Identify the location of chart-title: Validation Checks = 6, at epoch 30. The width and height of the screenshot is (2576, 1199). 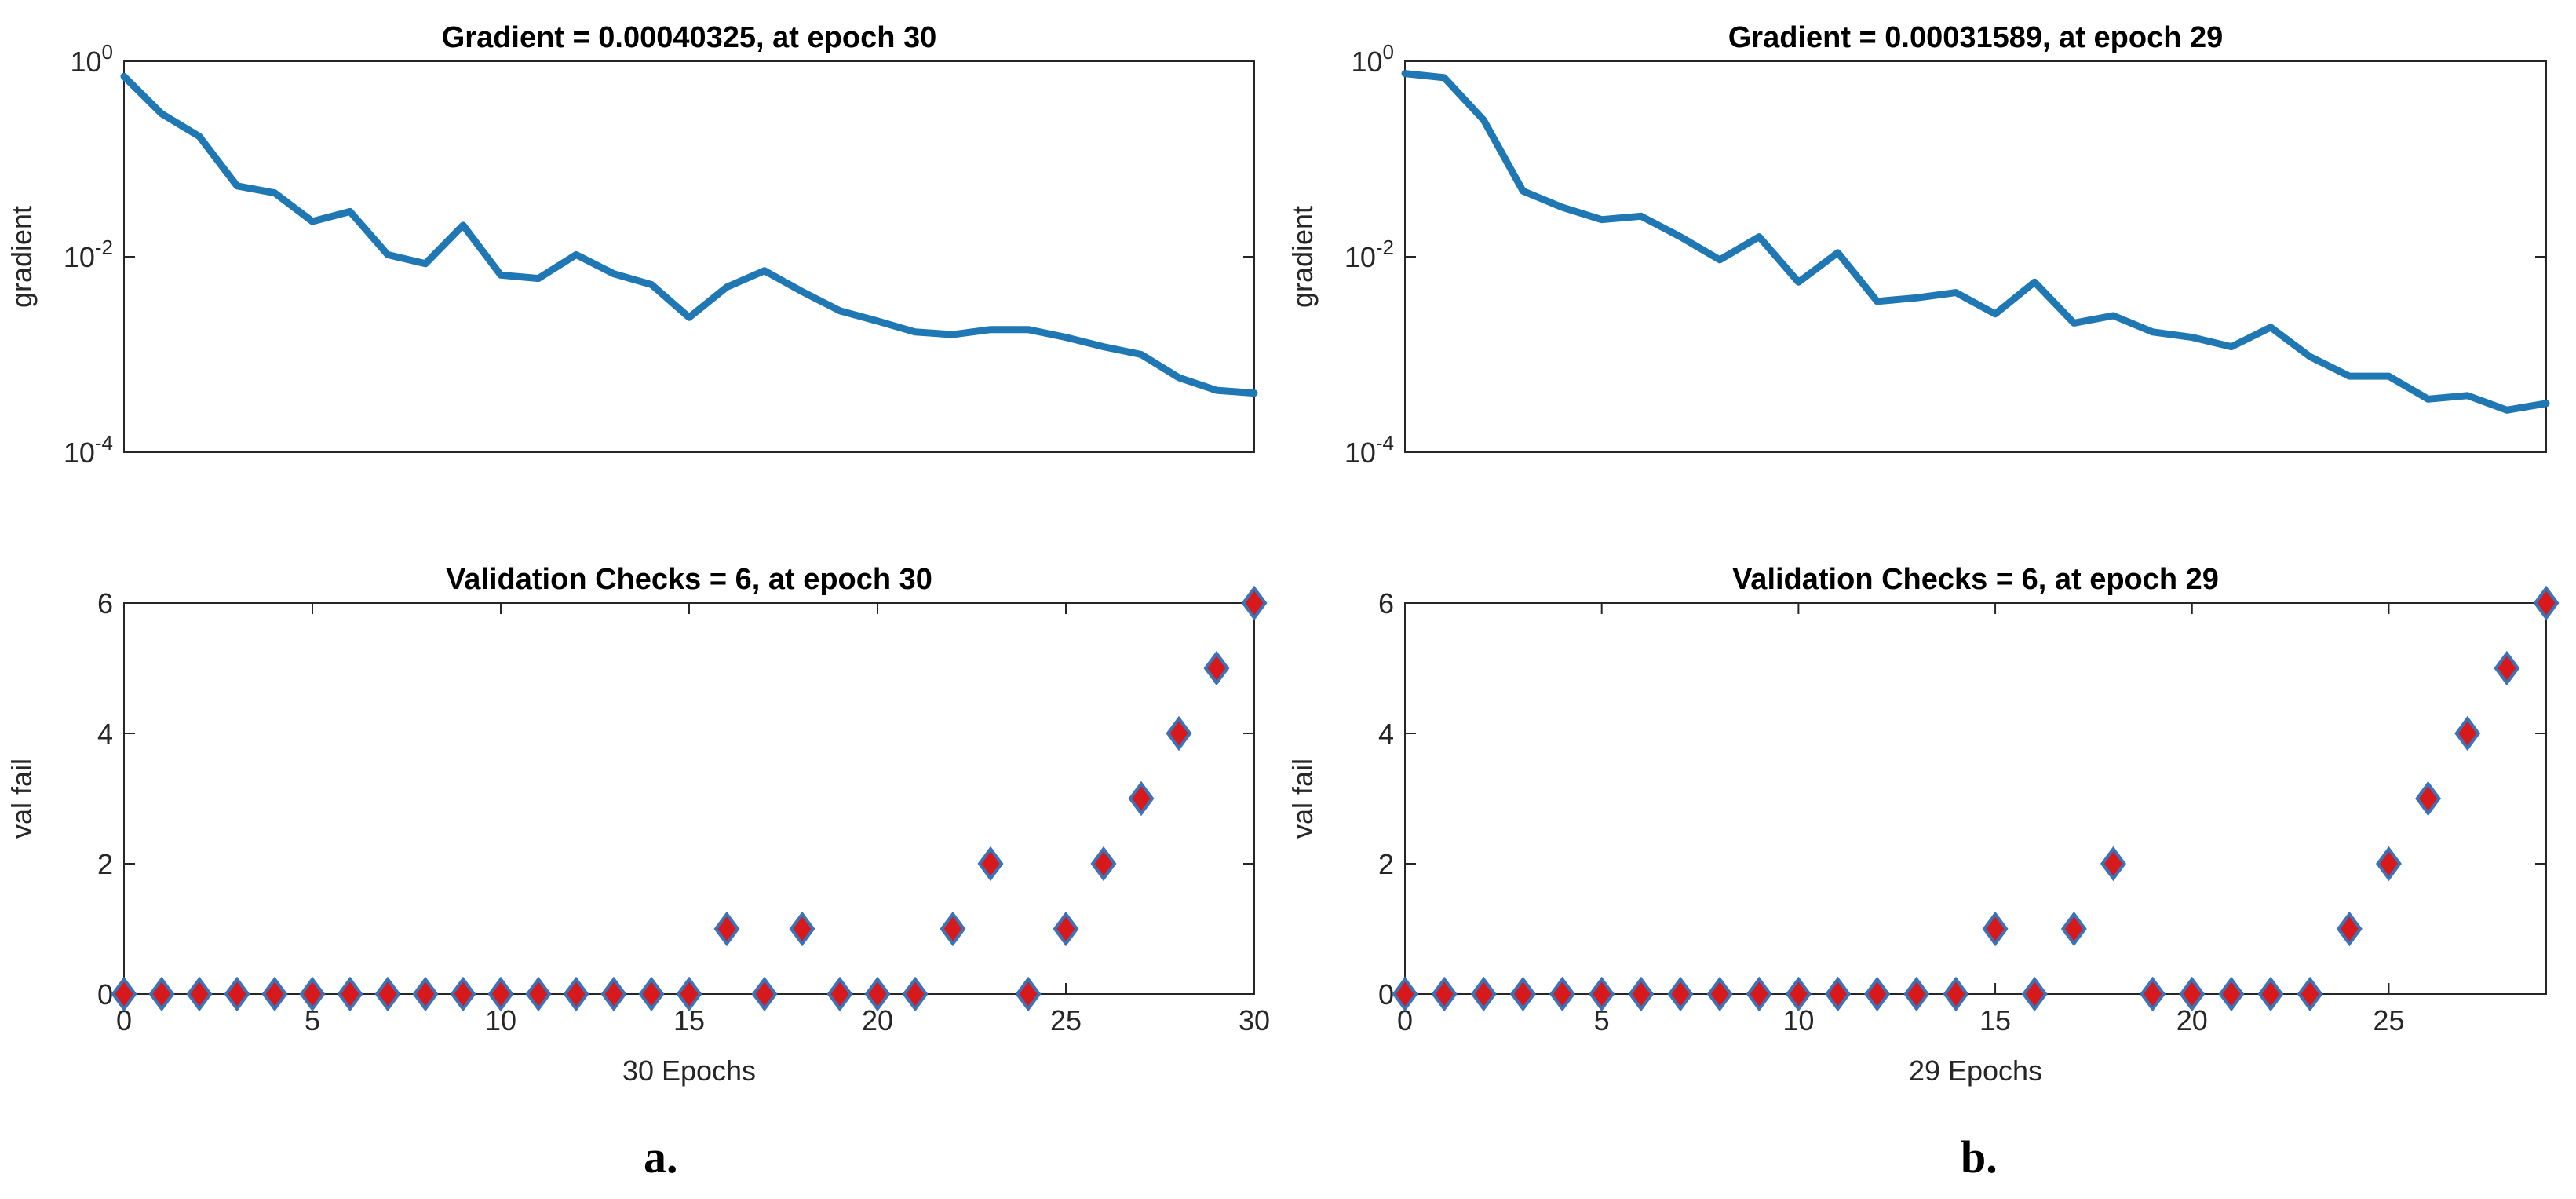
(689, 579).